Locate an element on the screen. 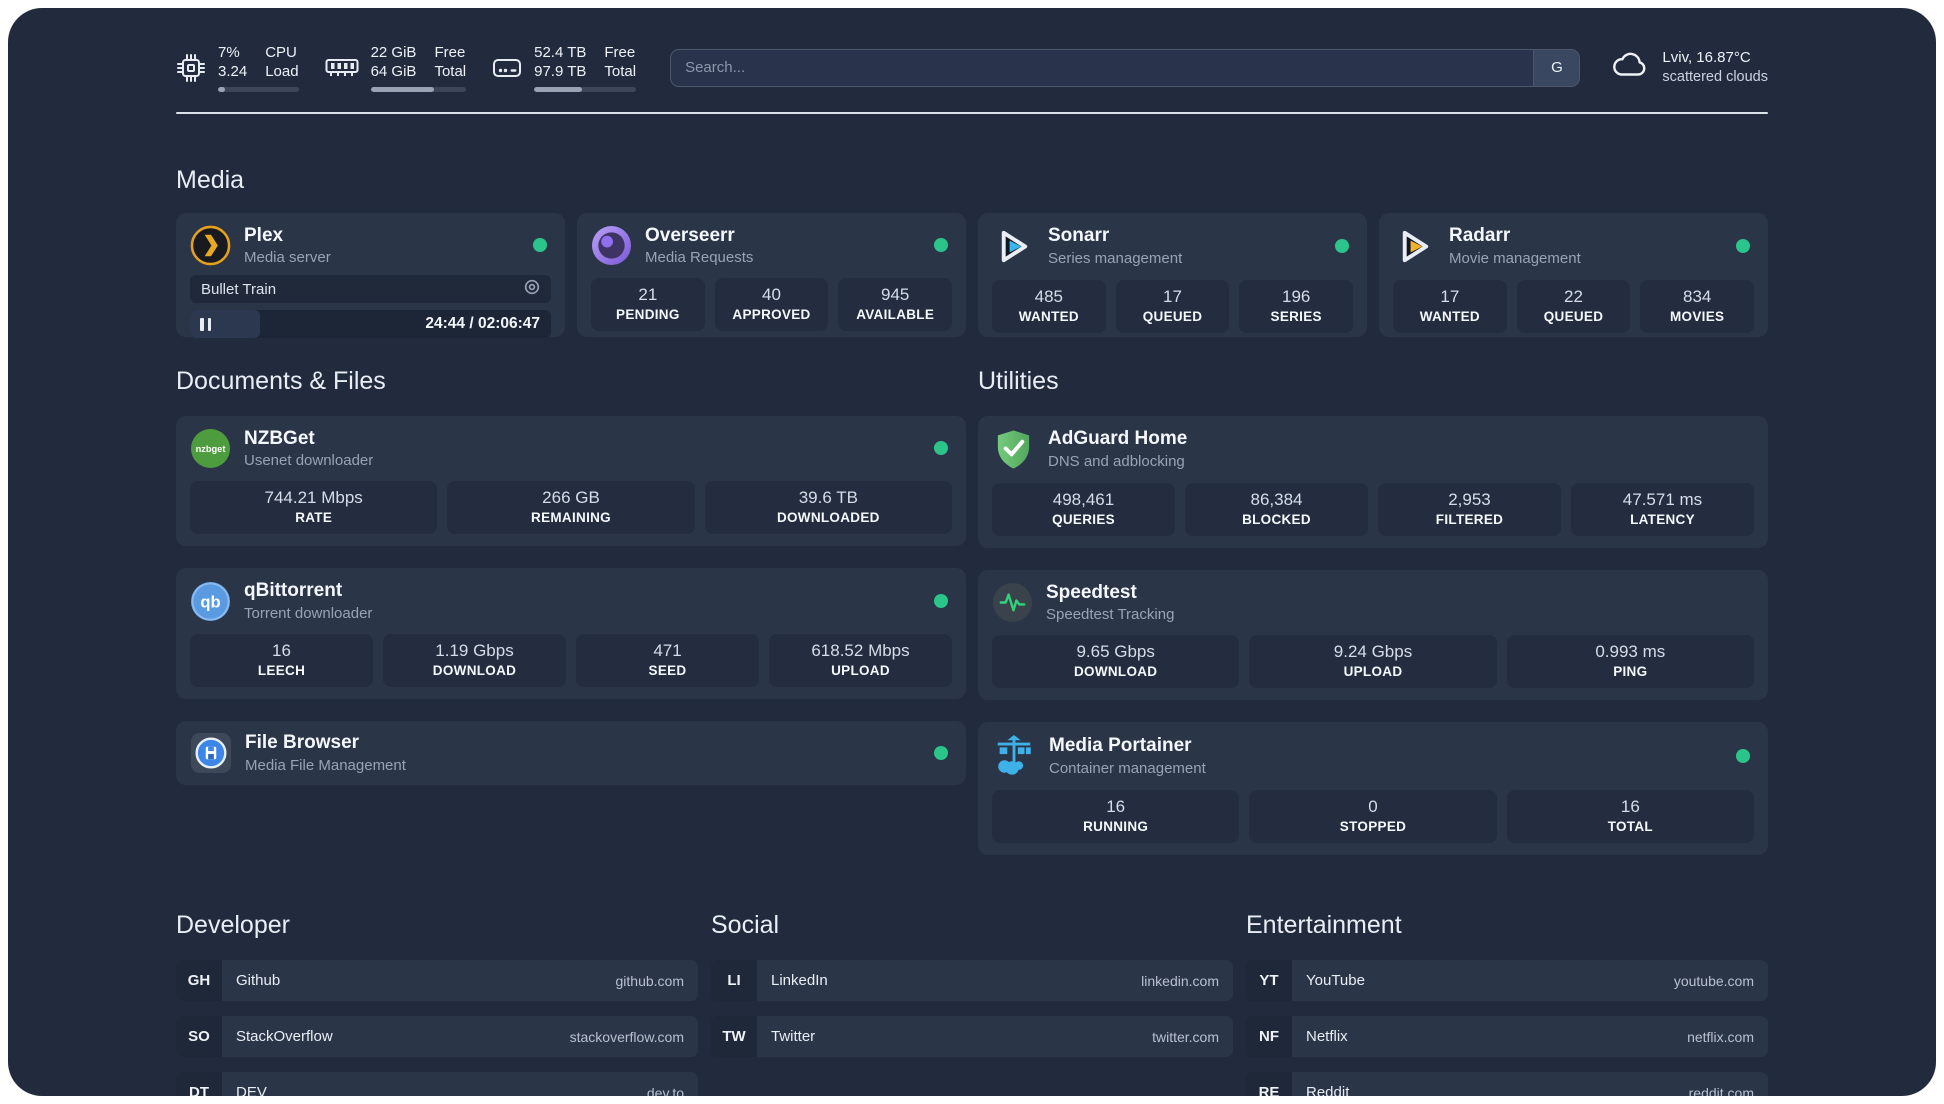 The width and height of the screenshot is (1944, 1104). filebrowser-icon is located at coordinates (211, 753).